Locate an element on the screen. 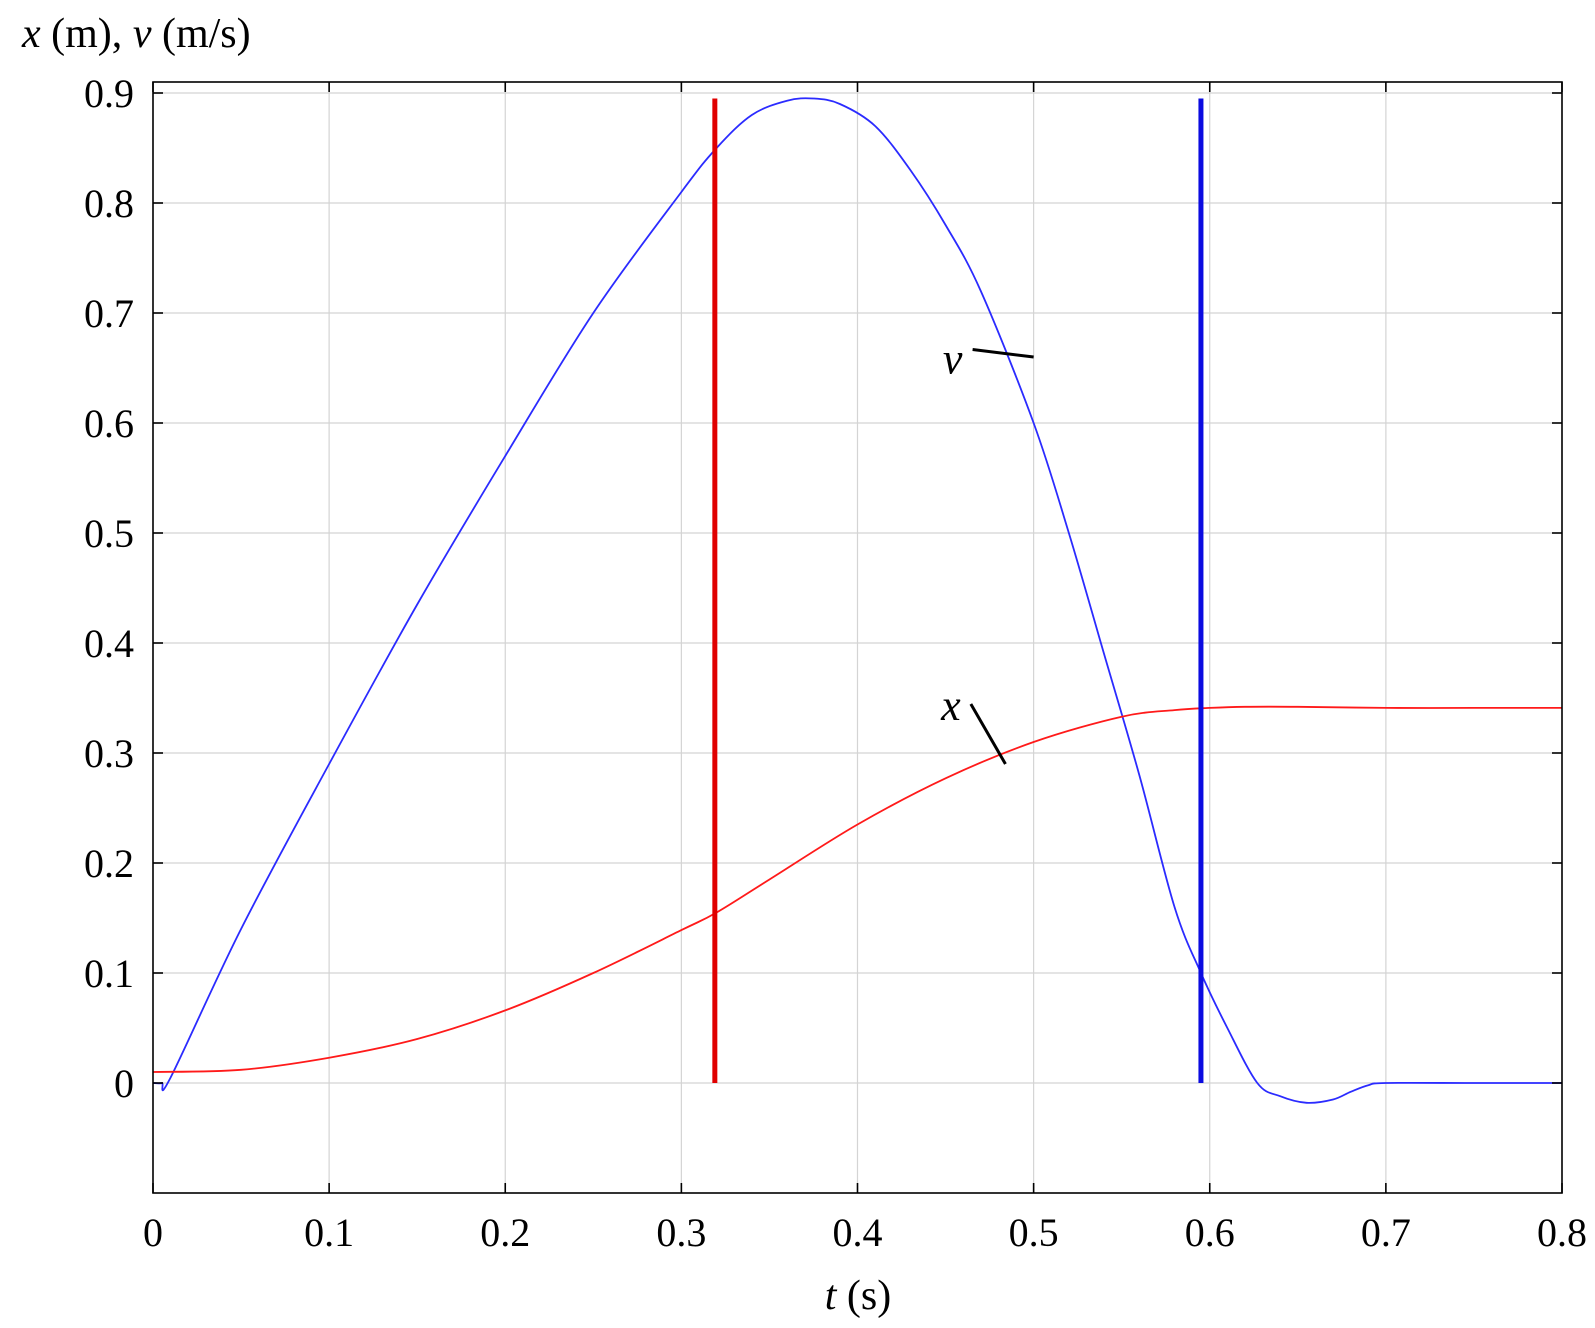 The width and height of the screenshot is (1595, 1328). y-tick-label: 0.7 is located at coordinates (109, 313).